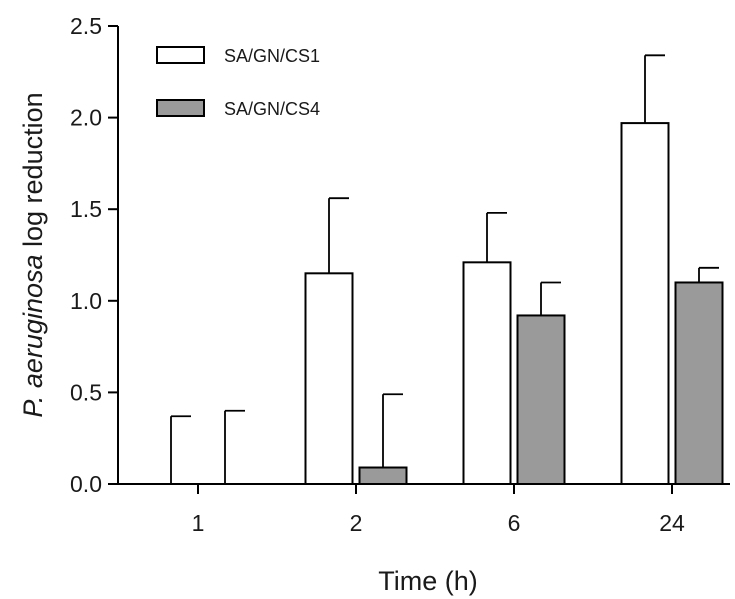 Image resolution: width=735 pixels, height=599 pixels. Describe the element at coordinates (86, 118) in the screenshot. I see `y-tick-label: 2.0` at that location.